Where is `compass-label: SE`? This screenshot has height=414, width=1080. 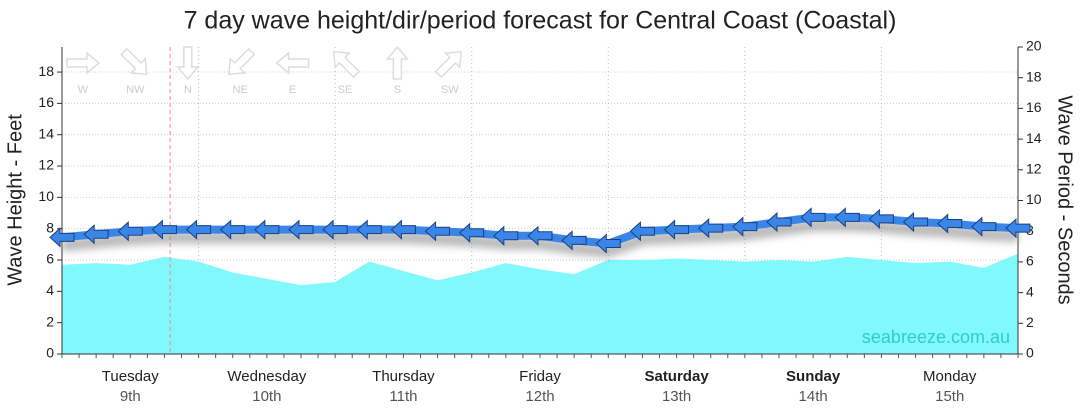 compass-label: SE is located at coordinates (345, 90).